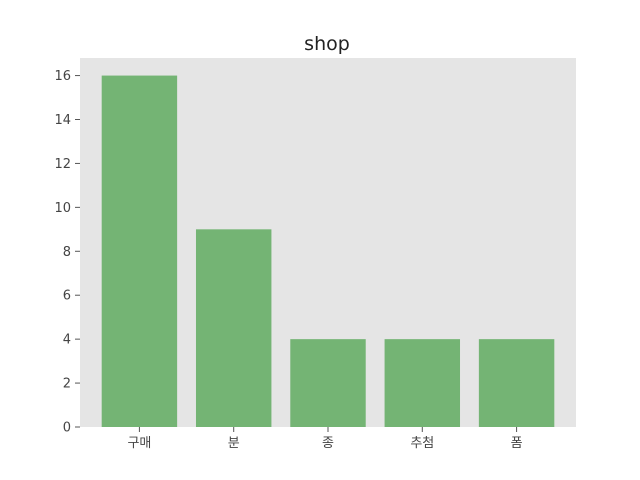  I want to click on y-tick-label: 12, so click(62, 164).